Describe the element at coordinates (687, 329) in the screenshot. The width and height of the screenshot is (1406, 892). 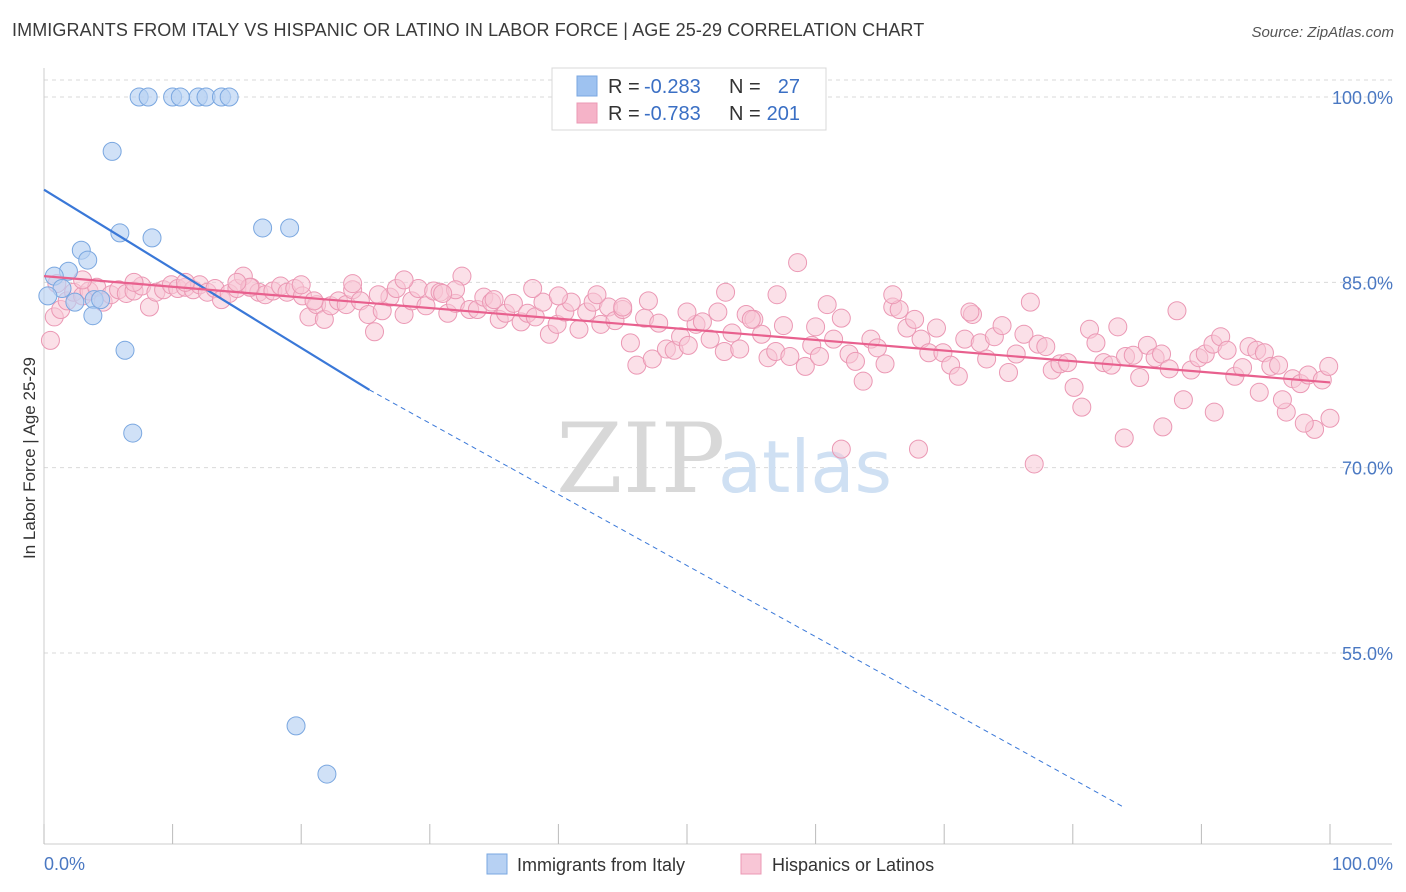
I see `hispanic-trend-line` at that location.